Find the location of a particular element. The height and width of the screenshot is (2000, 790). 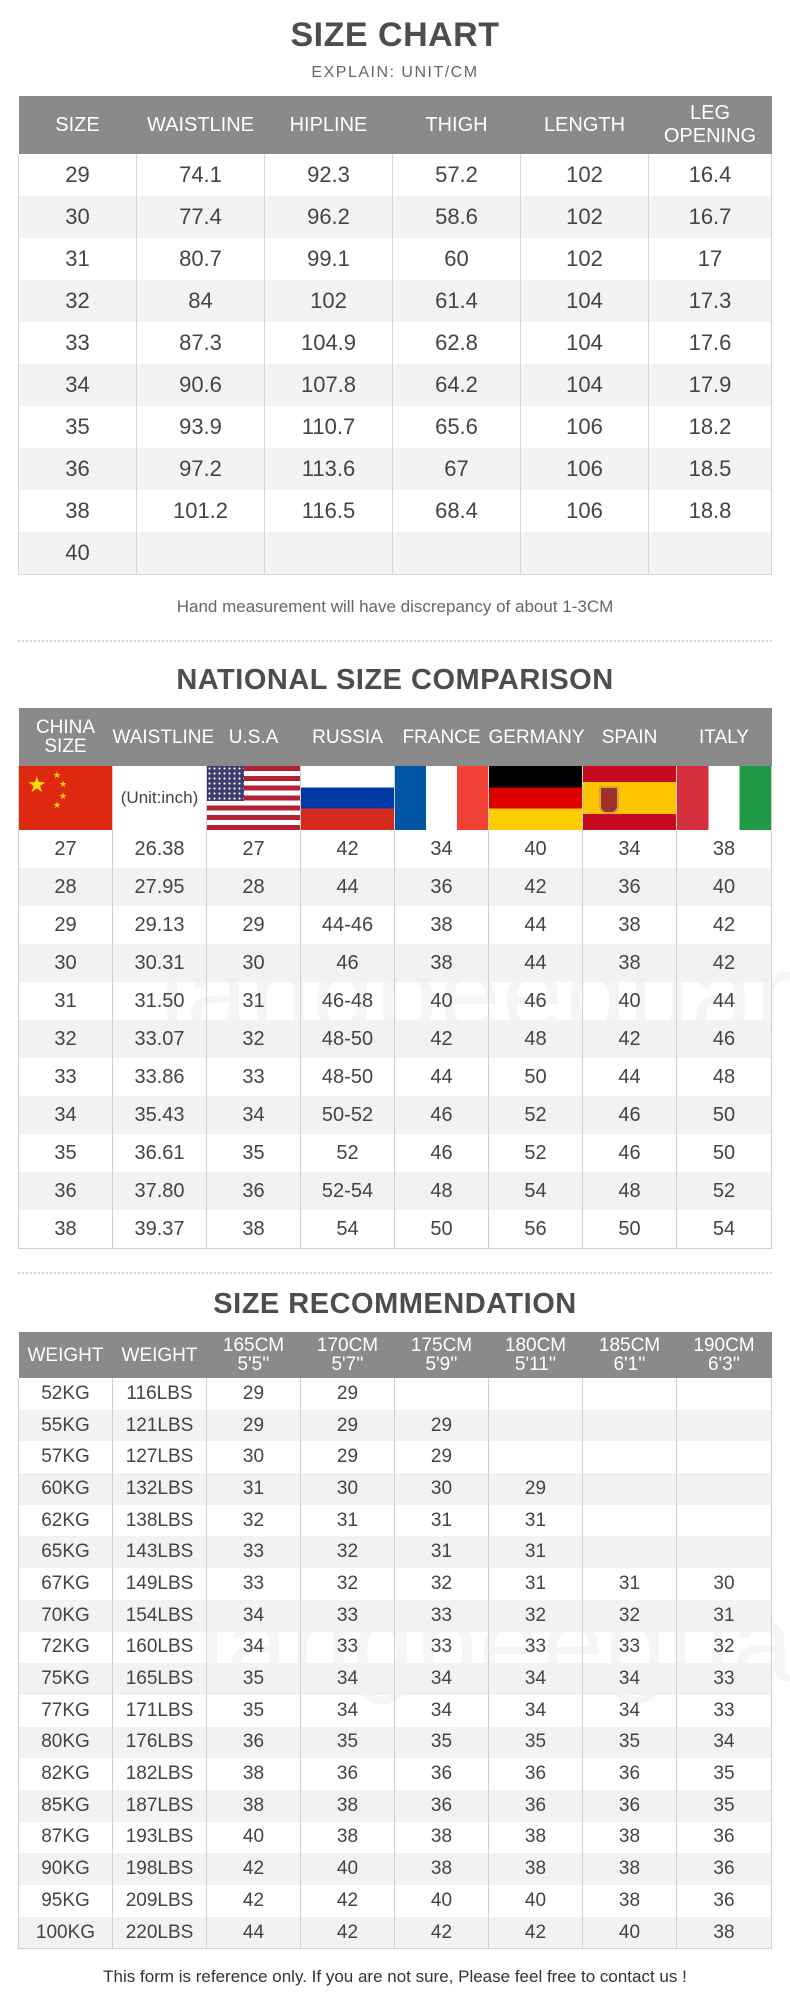

table-row: 62KG 138LBS 32 31 31 31 is located at coordinates (395, 1520).